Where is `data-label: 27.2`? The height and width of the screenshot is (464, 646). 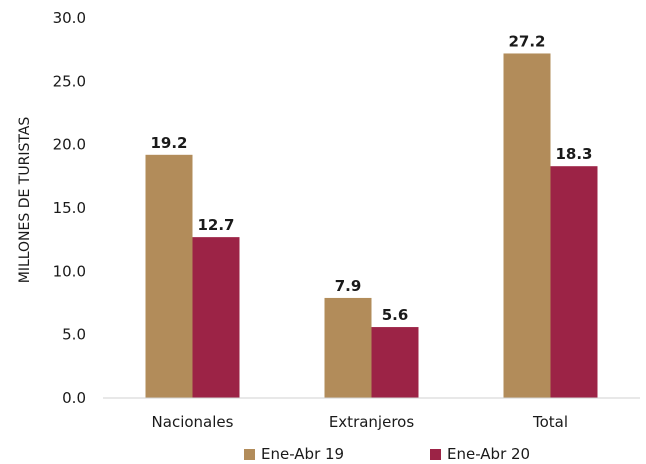
data-label: 27.2 is located at coordinates (526, 41).